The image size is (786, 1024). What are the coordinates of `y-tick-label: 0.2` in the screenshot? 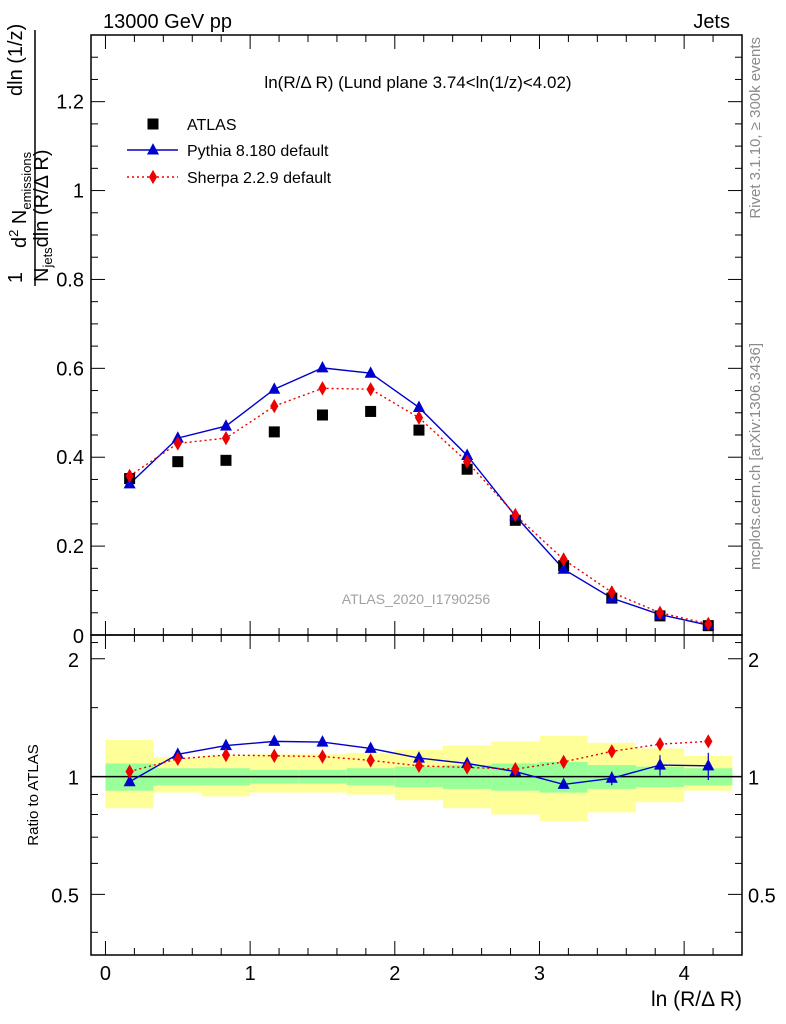 It's located at (70, 547).